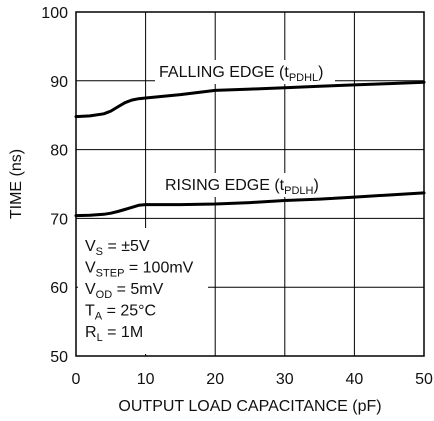 Image resolution: width=434 pixels, height=421 pixels. I want to click on condition-line: TA = 25°C, so click(120, 313).